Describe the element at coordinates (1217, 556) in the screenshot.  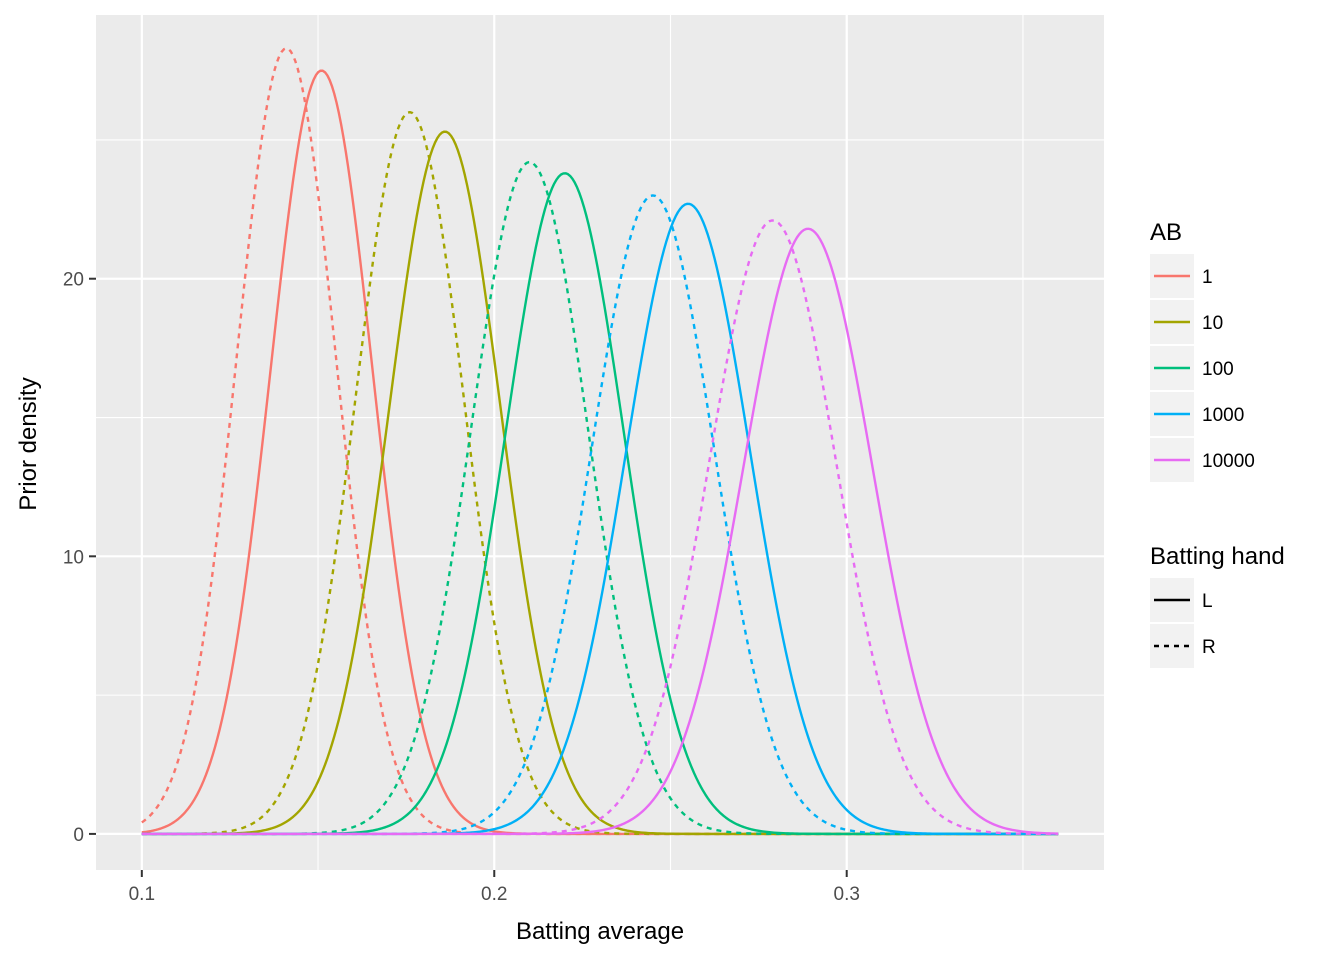
I see `legend-batting-hand-title: Batting hand` at that location.